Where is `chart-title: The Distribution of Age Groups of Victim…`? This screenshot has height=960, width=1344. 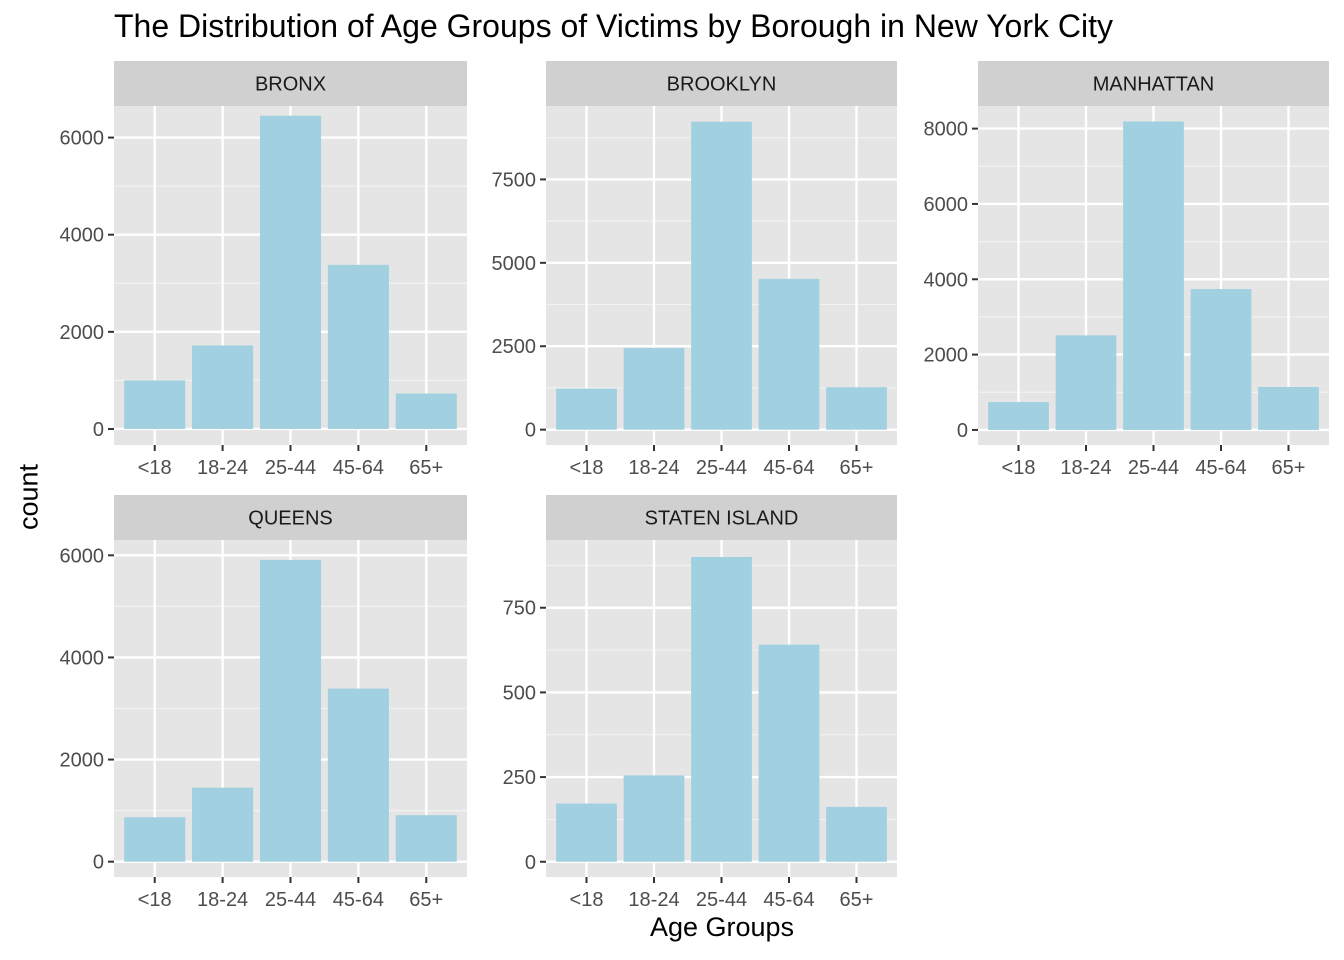
chart-title: The Distribution of Age Groups of Victim… is located at coordinates (613, 26).